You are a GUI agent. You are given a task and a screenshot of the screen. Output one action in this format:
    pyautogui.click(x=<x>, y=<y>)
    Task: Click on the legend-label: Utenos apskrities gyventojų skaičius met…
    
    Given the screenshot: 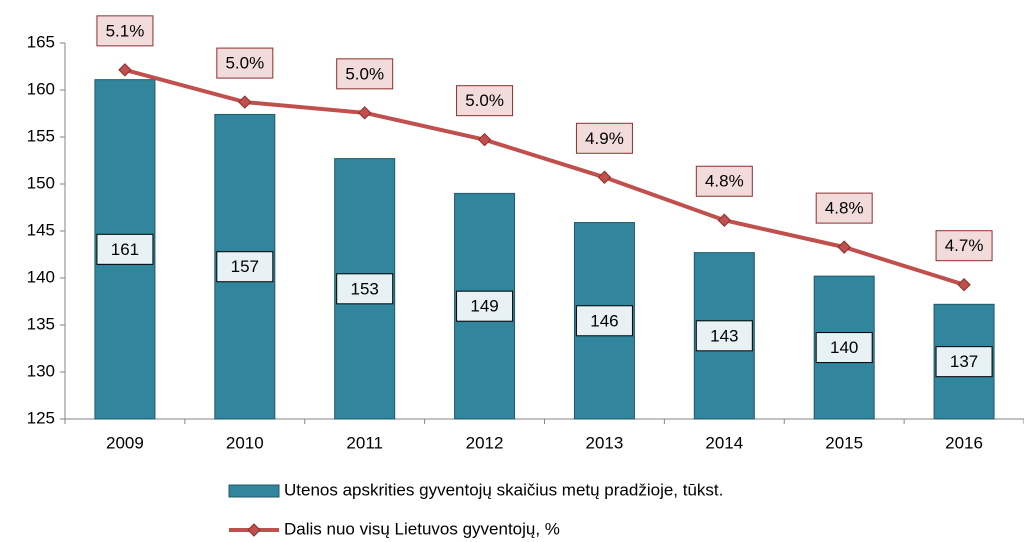 What is the action you would take?
    pyautogui.click(x=503, y=489)
    